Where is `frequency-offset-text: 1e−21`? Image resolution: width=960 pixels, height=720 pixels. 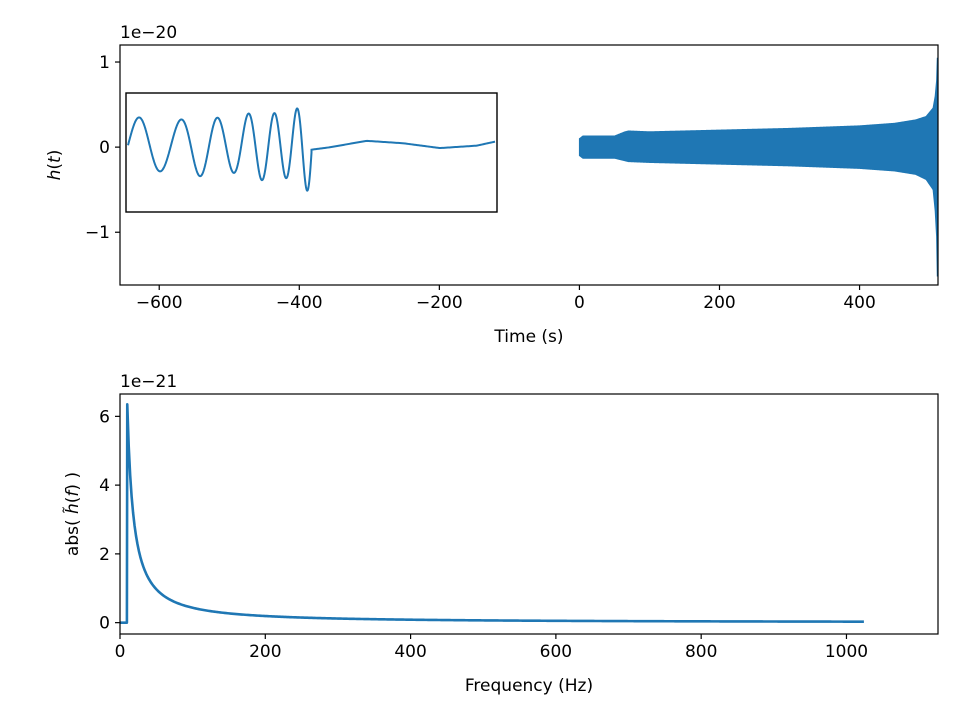 frequency-offset-text: 1e−21 is located at coordinates (148, 382).